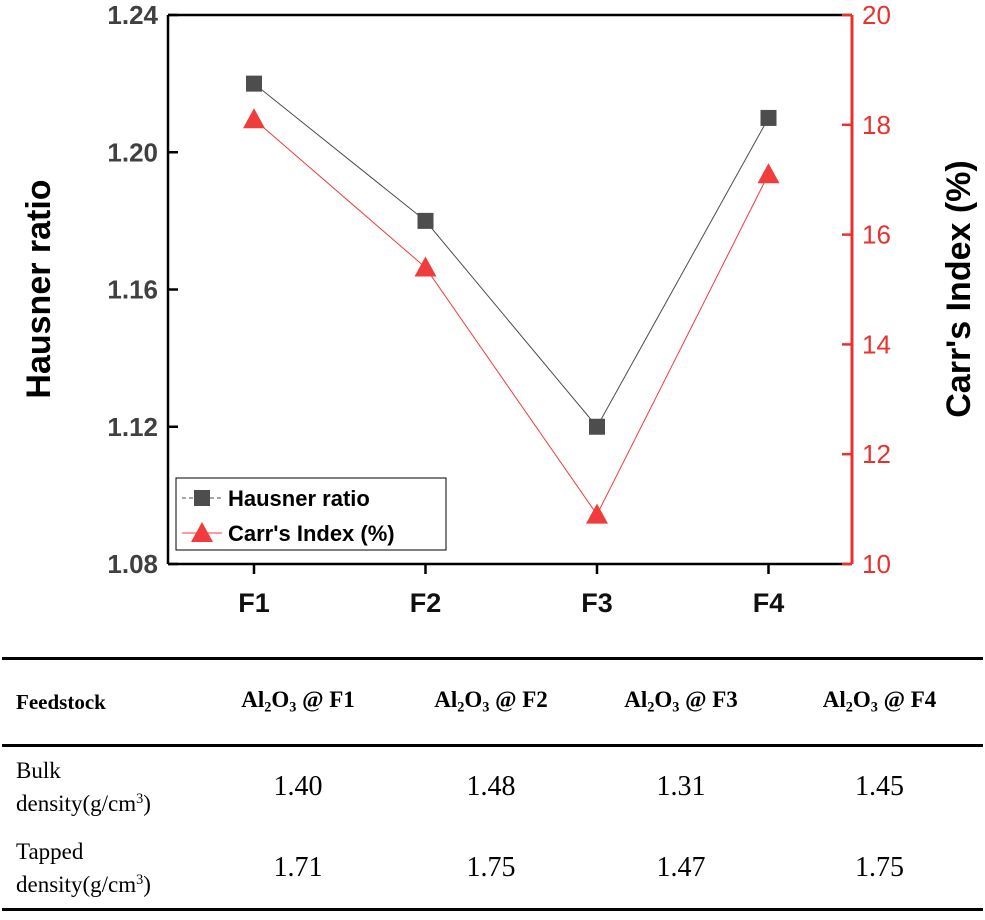 The height and width of the screenshot is (920, 985). What do you see at coordinates (876, 125) in the screenshot?
I see `y-right-tick-label: 18` at bounding box center [876, 125].